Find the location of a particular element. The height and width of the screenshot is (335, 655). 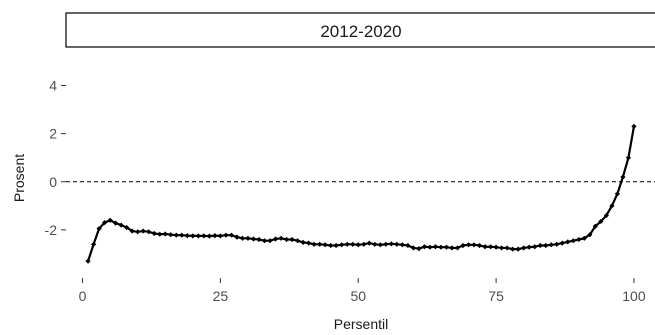

facet-strip-box is located at coordinates (360, 30).